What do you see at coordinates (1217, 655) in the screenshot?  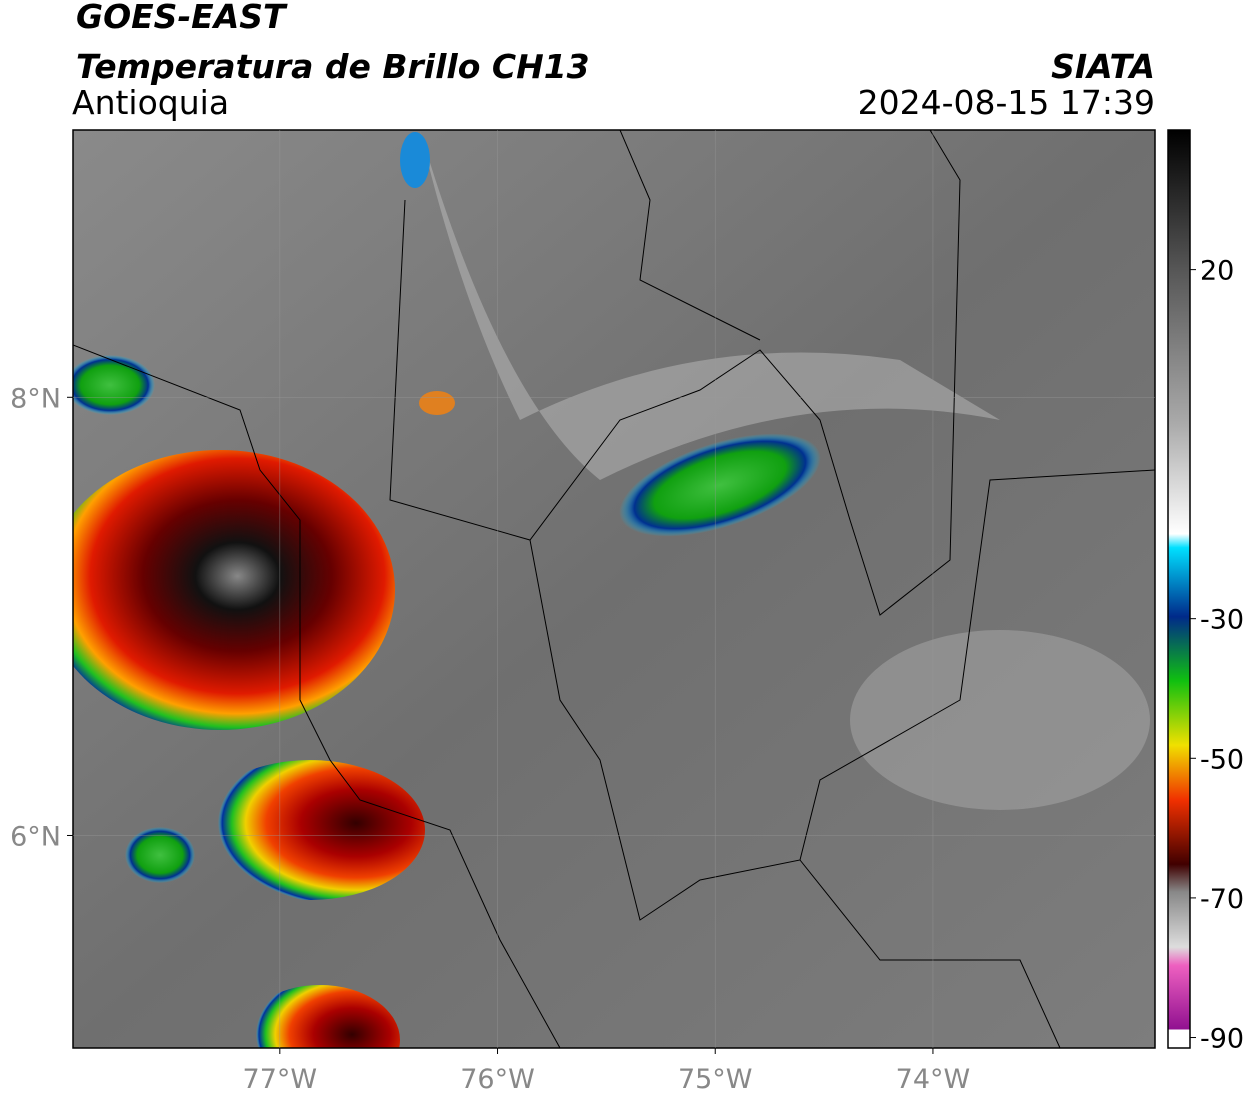 I see `colorbar-ticks: 20 -30 -50 -70 -90` at bounding box center [1217, 655].